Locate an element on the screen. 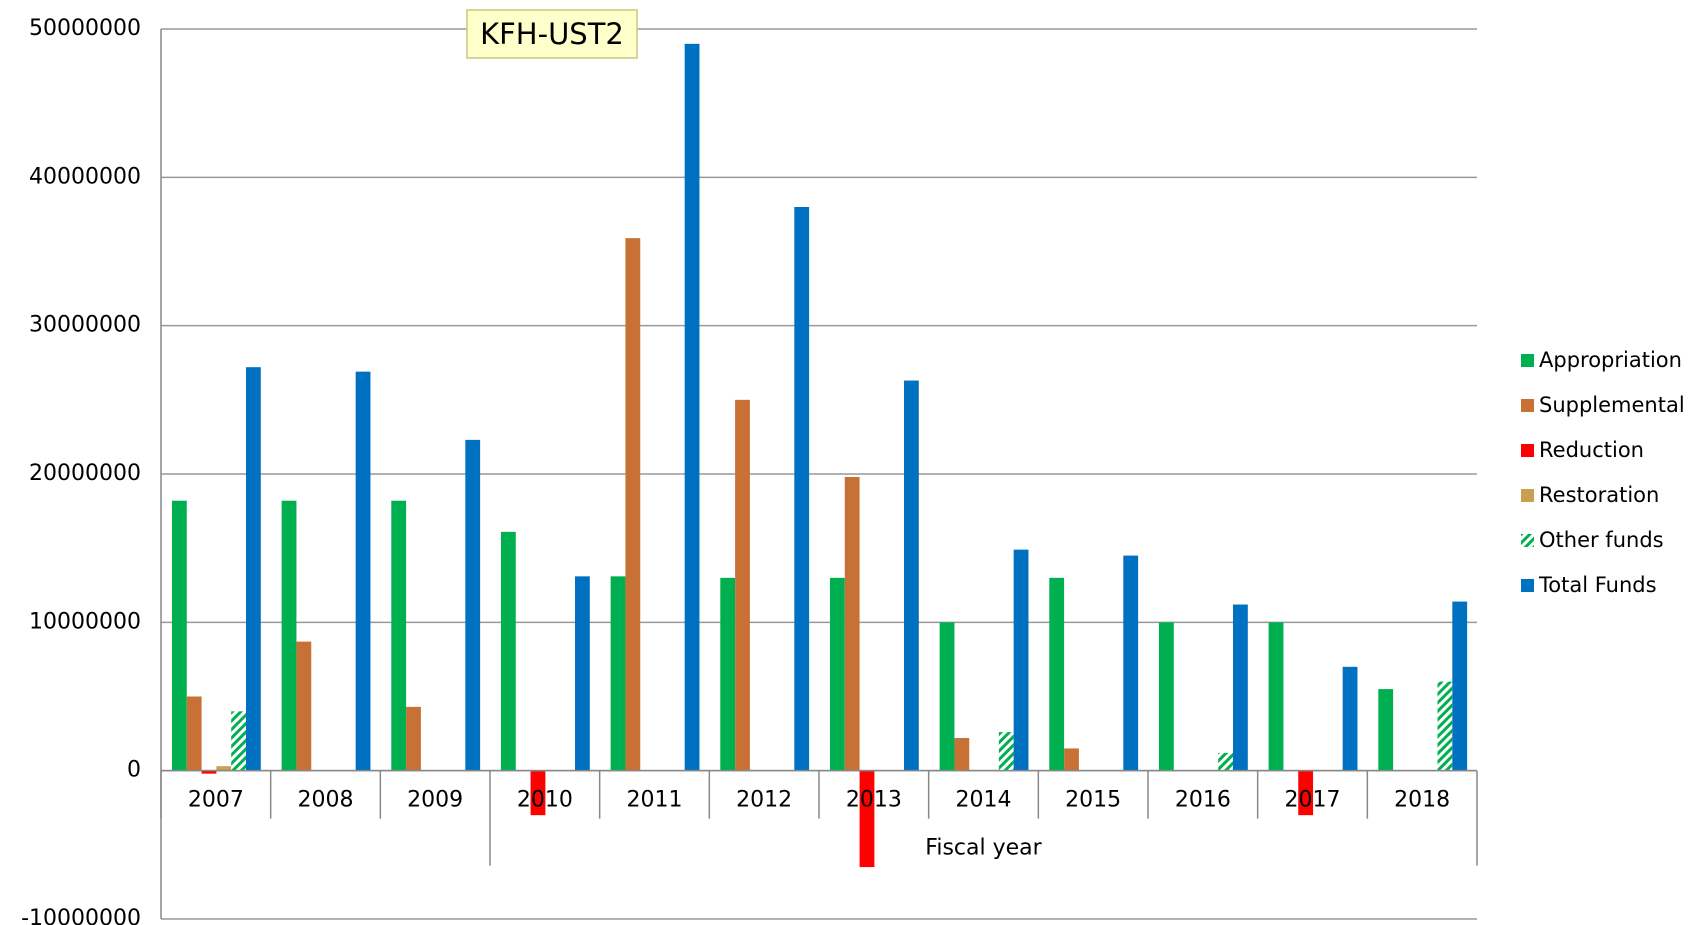 The image size is (1697, 925). legend-label: Supplemental is located at coordinates (1612, 405).